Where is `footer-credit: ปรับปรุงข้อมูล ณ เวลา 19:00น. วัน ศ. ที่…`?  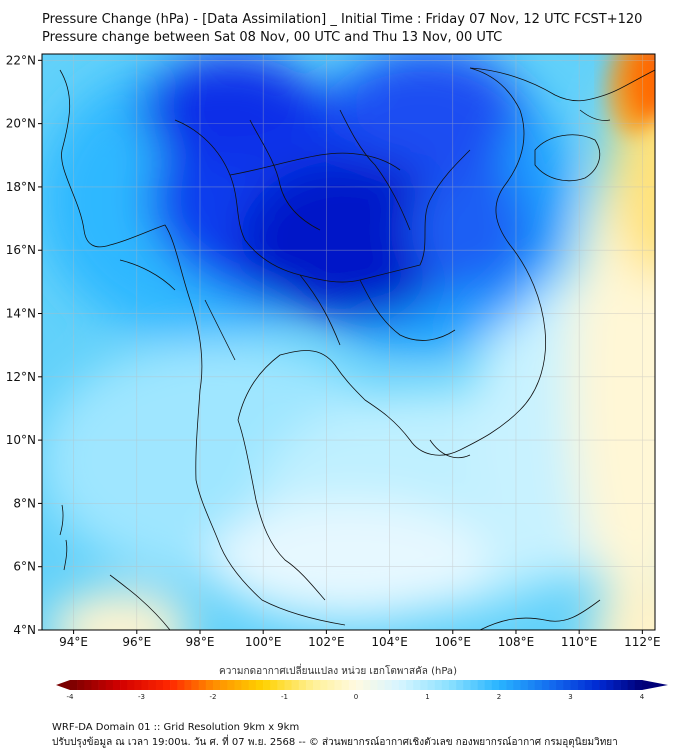 footer-credit: ปรับปรุงข้อมูล ณ เวลา 19:00น. วัน ศ. ที่… is located at coordinates (335, 742).